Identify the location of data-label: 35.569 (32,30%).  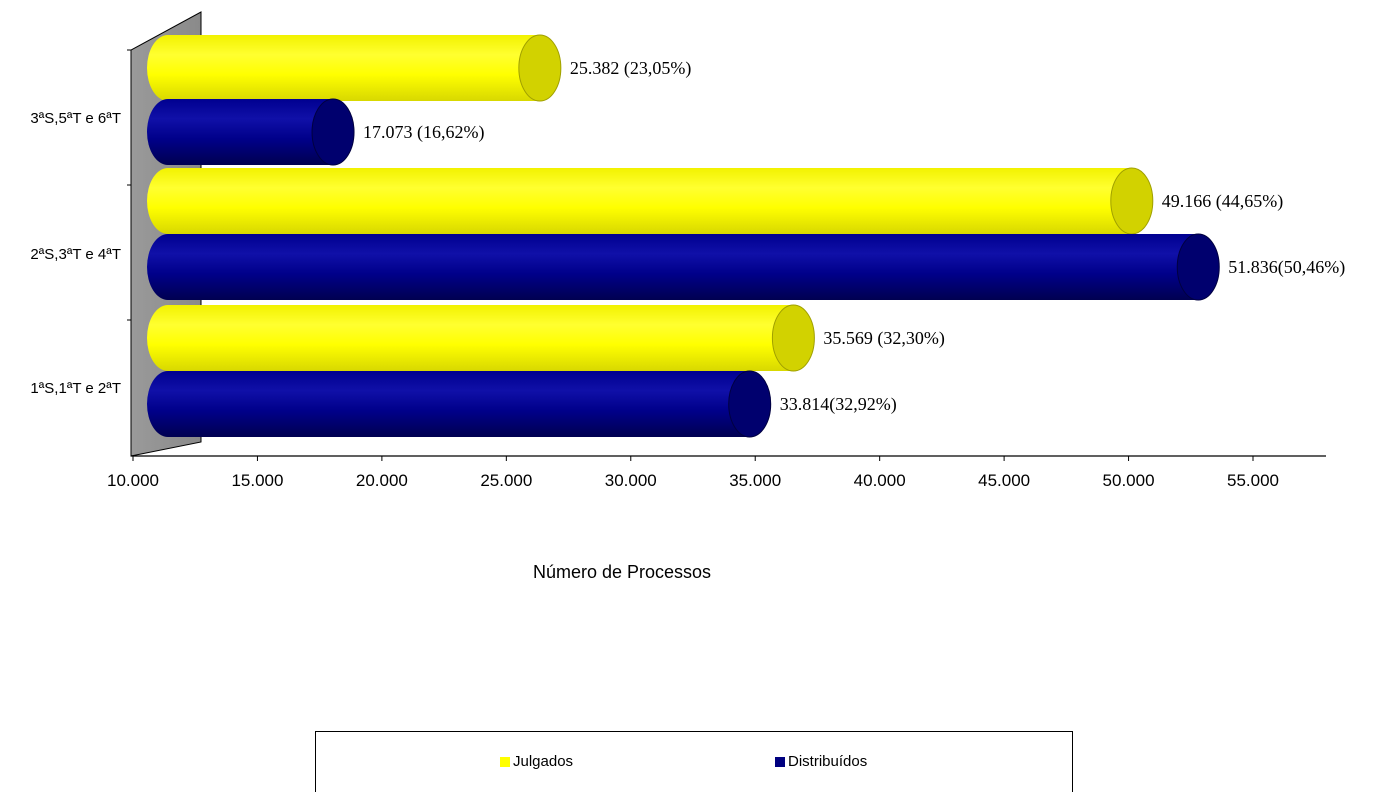
(883, 338).